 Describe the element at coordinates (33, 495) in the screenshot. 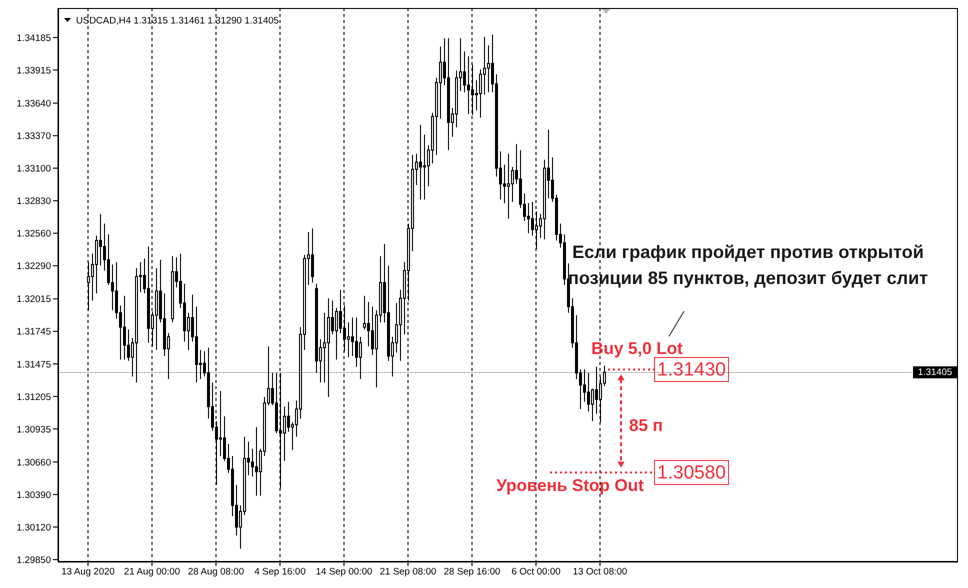

I see `y-tick-label: 1.30390` at that location.